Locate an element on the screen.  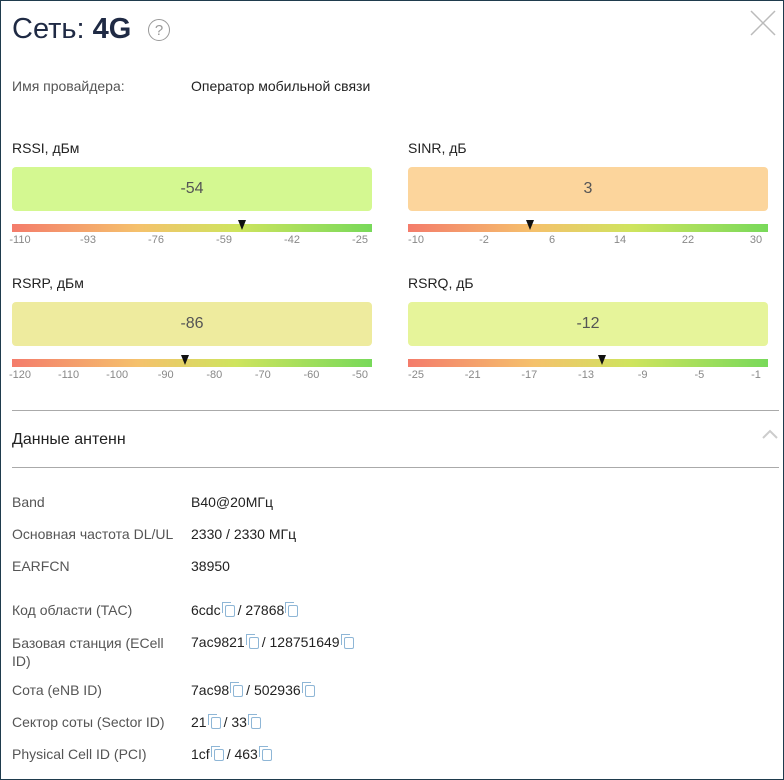
network-type: 4G is located at coordinates (112, 29).